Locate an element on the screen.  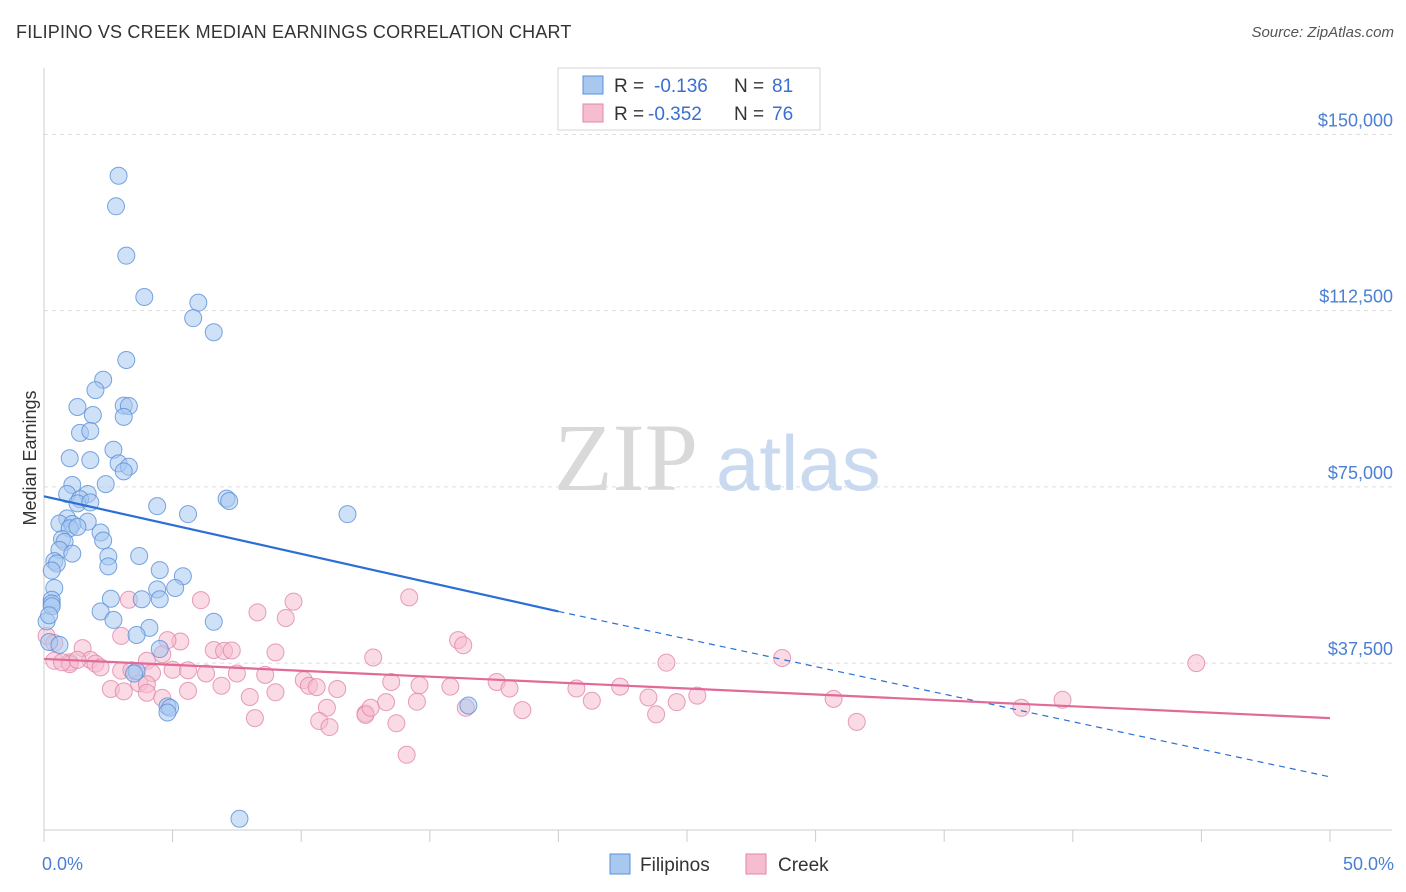
legend-r-label-filipinos: R = is located at coordinates (629, 86).